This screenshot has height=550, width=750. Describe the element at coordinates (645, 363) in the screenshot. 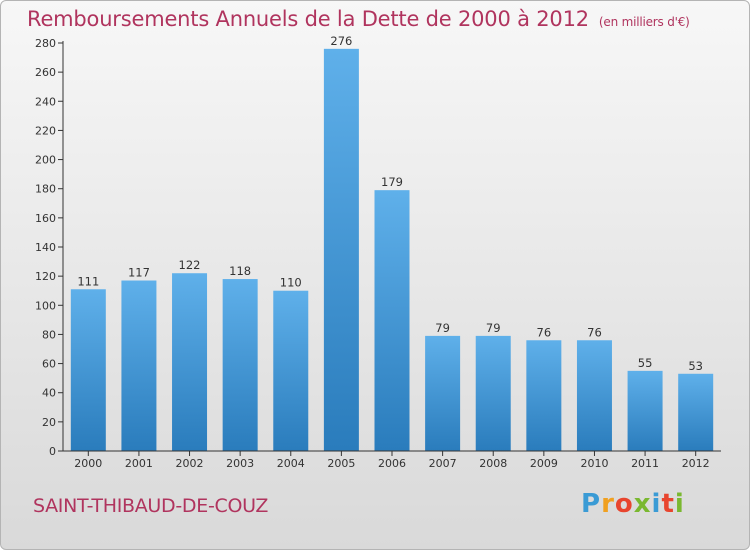

I see `bar-value-label: 55` at that location.